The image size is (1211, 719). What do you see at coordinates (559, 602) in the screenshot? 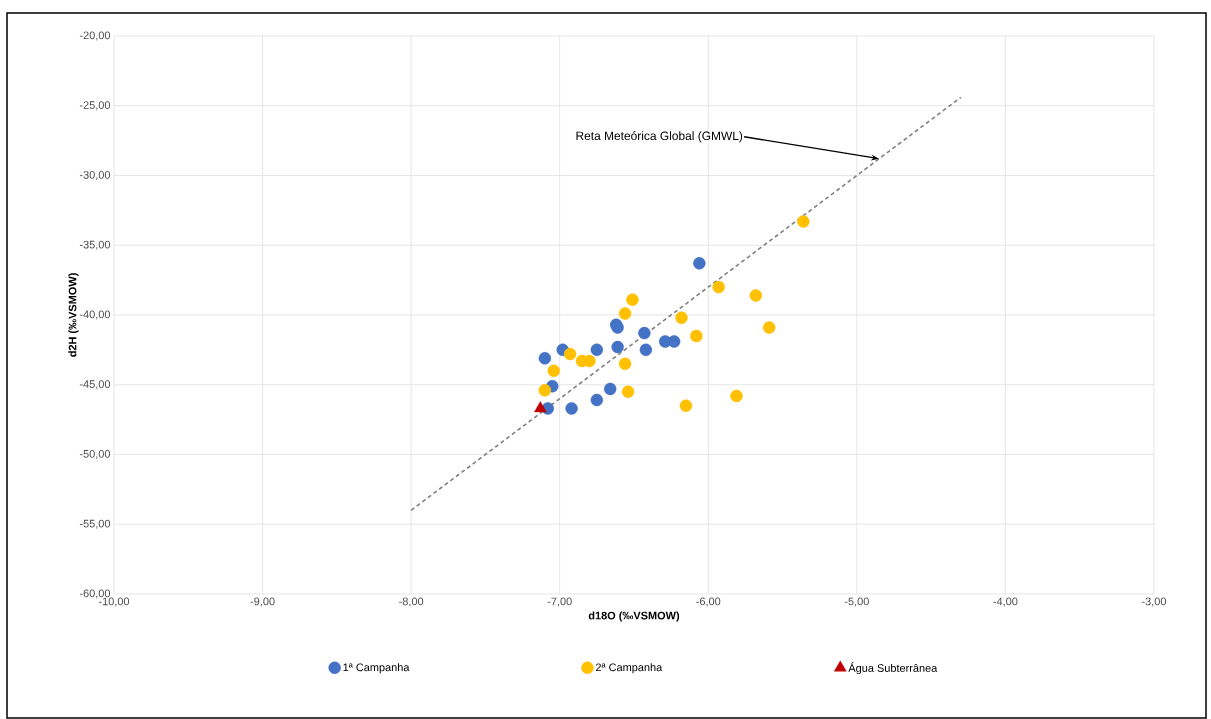
I see `x-tick-label: -7,00` at bounding box center [559, 602].